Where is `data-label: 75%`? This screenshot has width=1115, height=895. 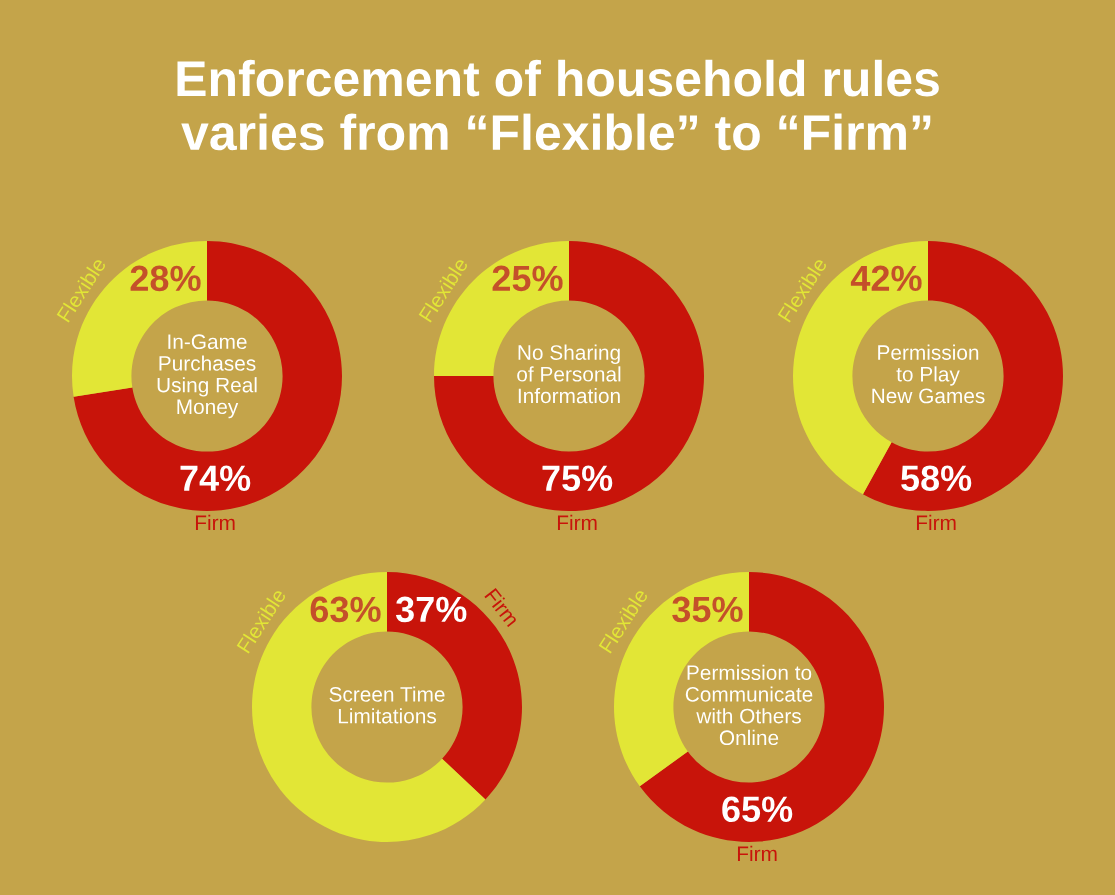
data-label: 75% is located at coordinates (577, 478).